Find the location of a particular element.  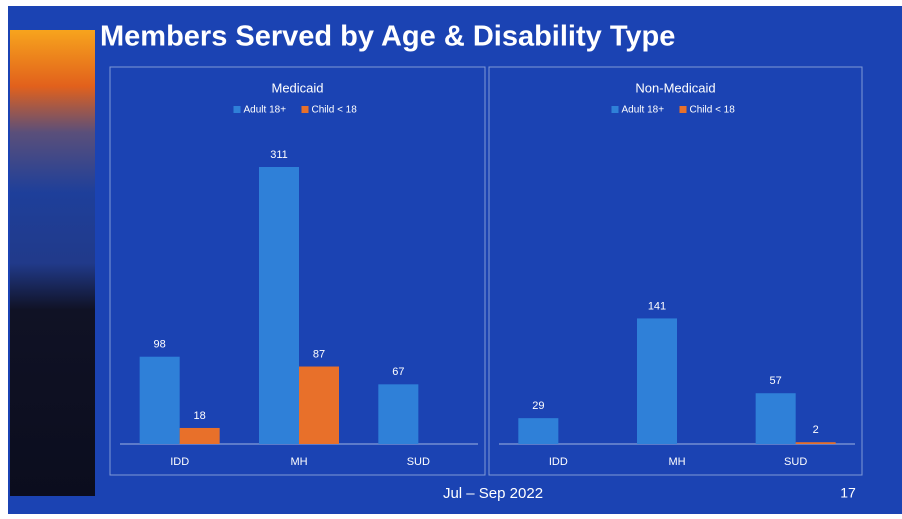

date-range: Jul – Sep 2022 is located at coordinates (493, 493).